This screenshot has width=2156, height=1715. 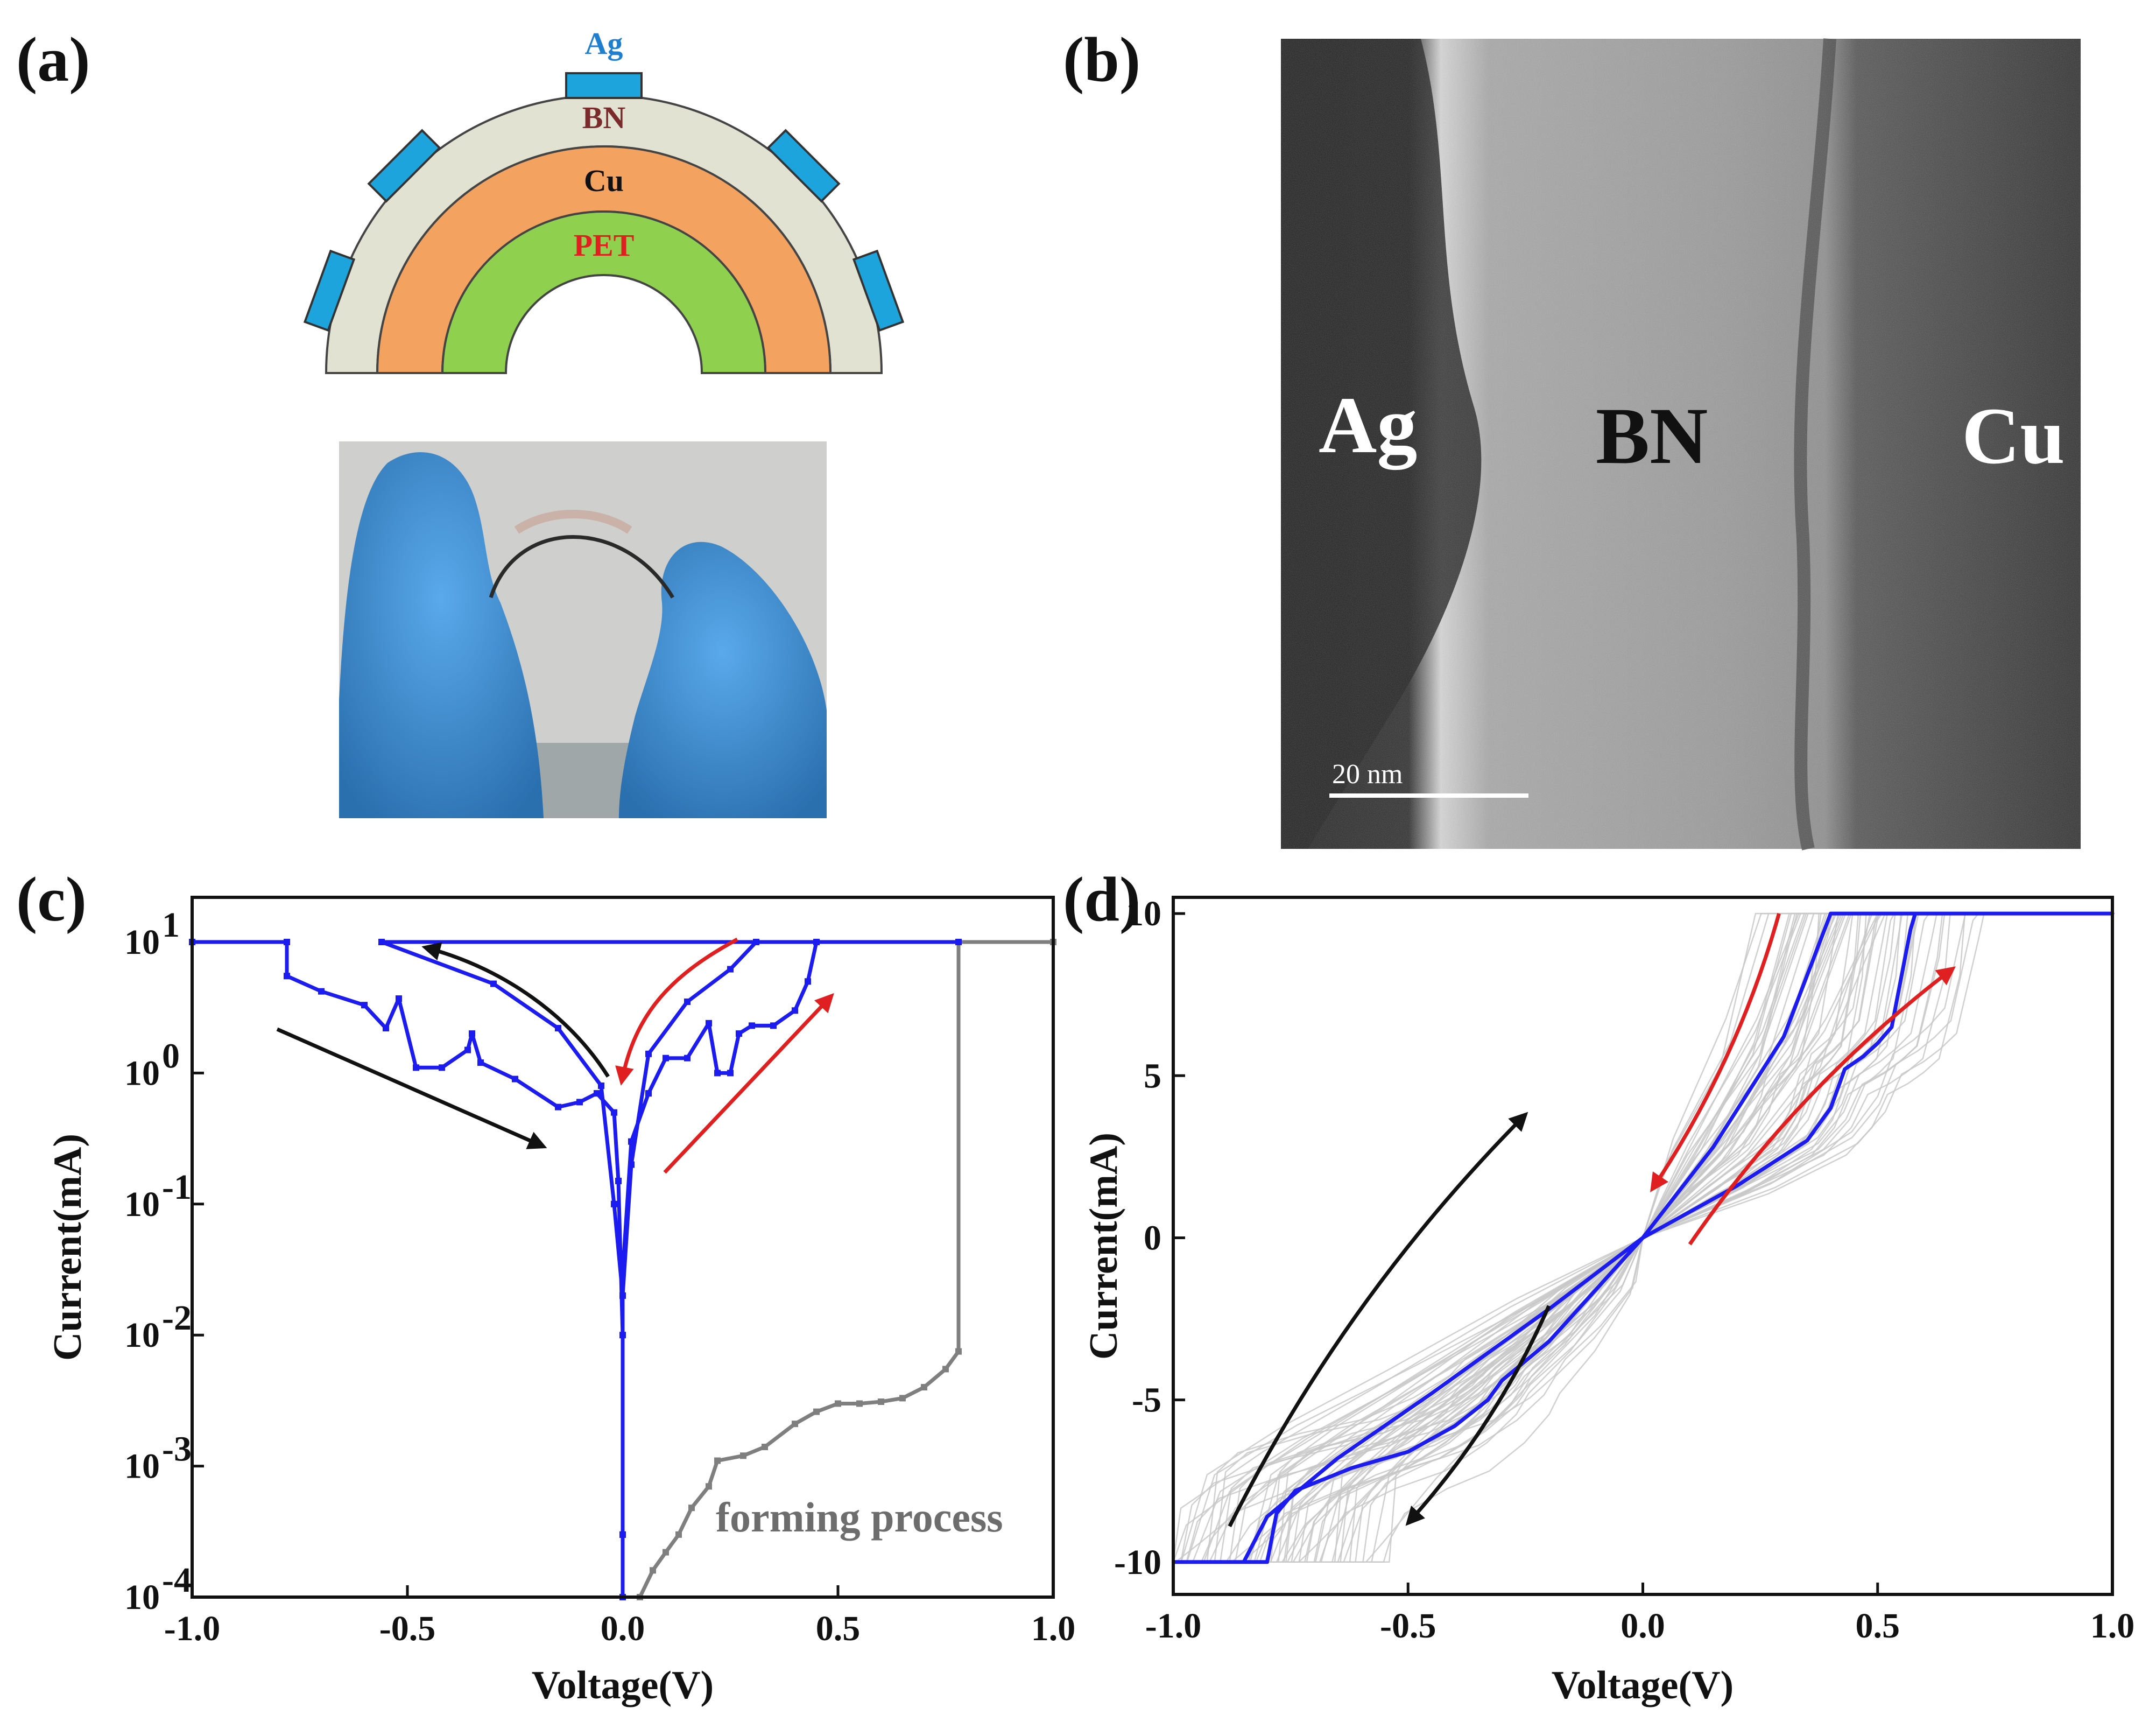 I want to click on right-glove, so click(x=723, y=680).